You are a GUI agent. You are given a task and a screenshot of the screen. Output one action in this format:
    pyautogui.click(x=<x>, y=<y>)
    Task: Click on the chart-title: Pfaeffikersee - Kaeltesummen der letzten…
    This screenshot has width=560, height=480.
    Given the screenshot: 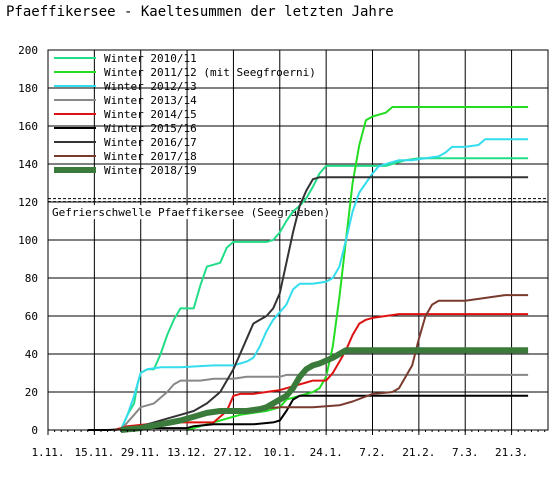 What is the action you would take?
    pyautogui.click(x=200, y=12)
    